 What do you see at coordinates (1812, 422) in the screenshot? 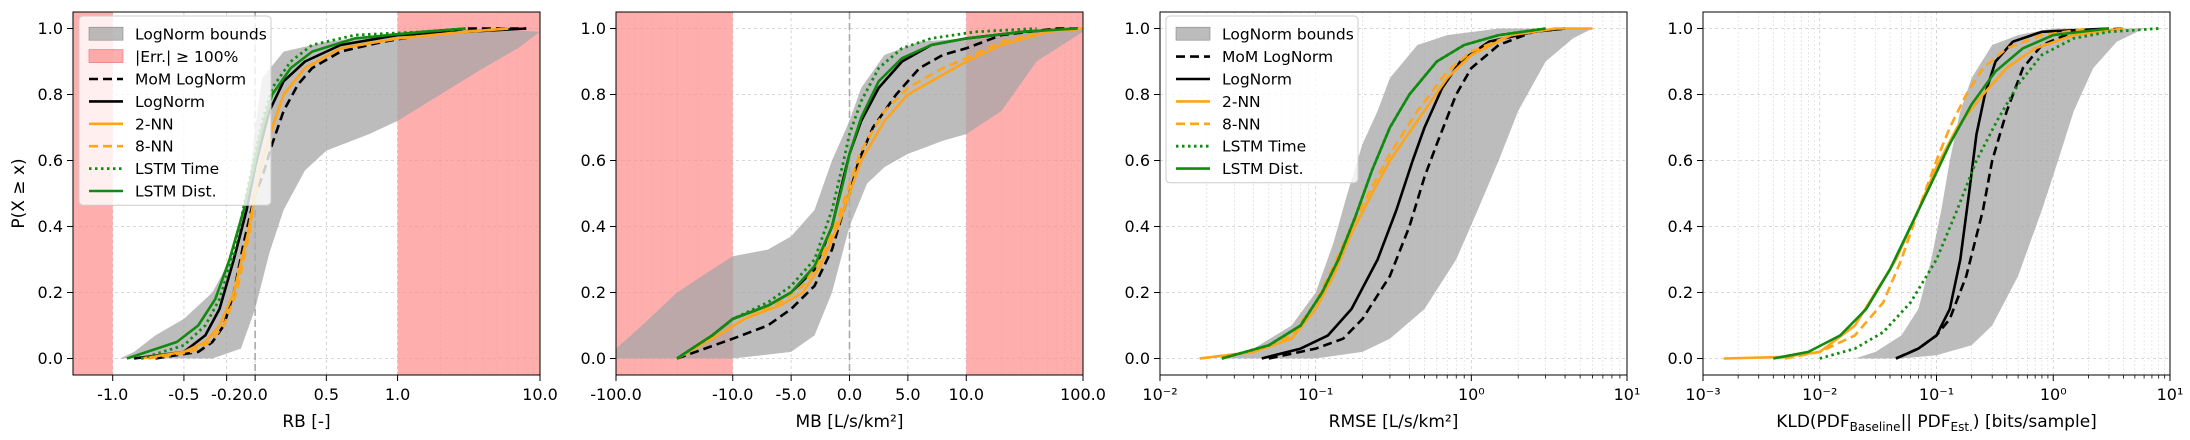
I see `x-axis-label-part: KLD(PDF` at bounding box center [1812, 422].